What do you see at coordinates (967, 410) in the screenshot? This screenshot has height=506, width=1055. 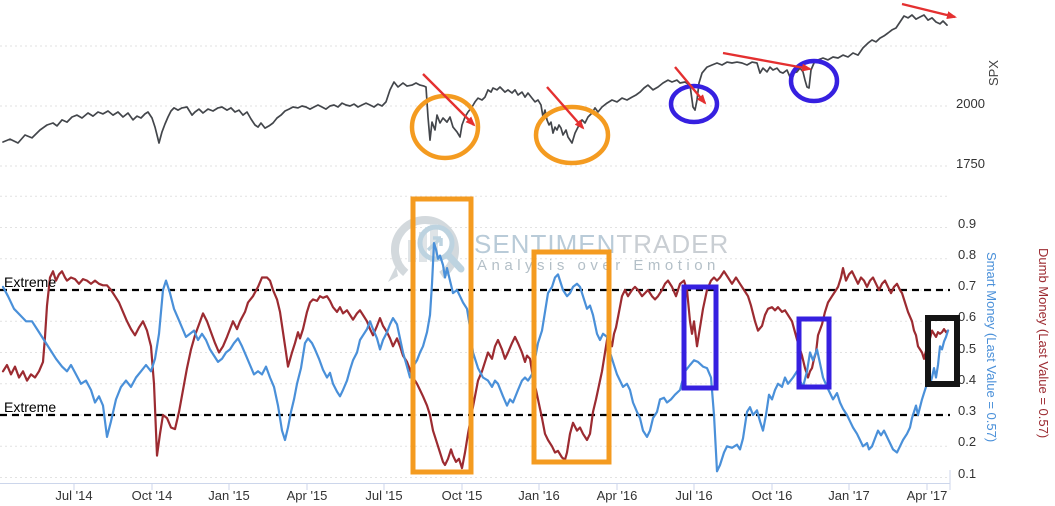 I see `confidence-tick-label: 0.3` at bounding box center [967, 410].